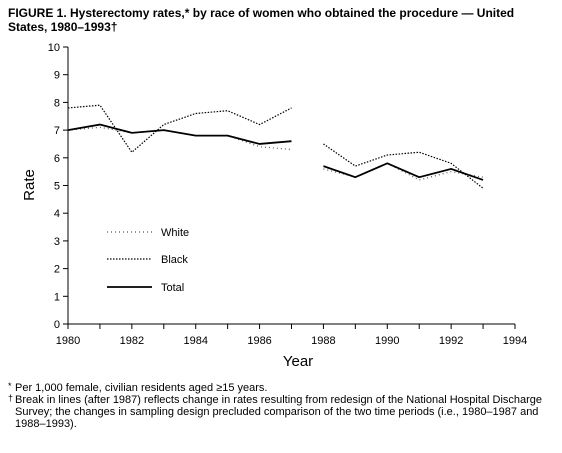  I want to click on series-total, so click(275, 152).